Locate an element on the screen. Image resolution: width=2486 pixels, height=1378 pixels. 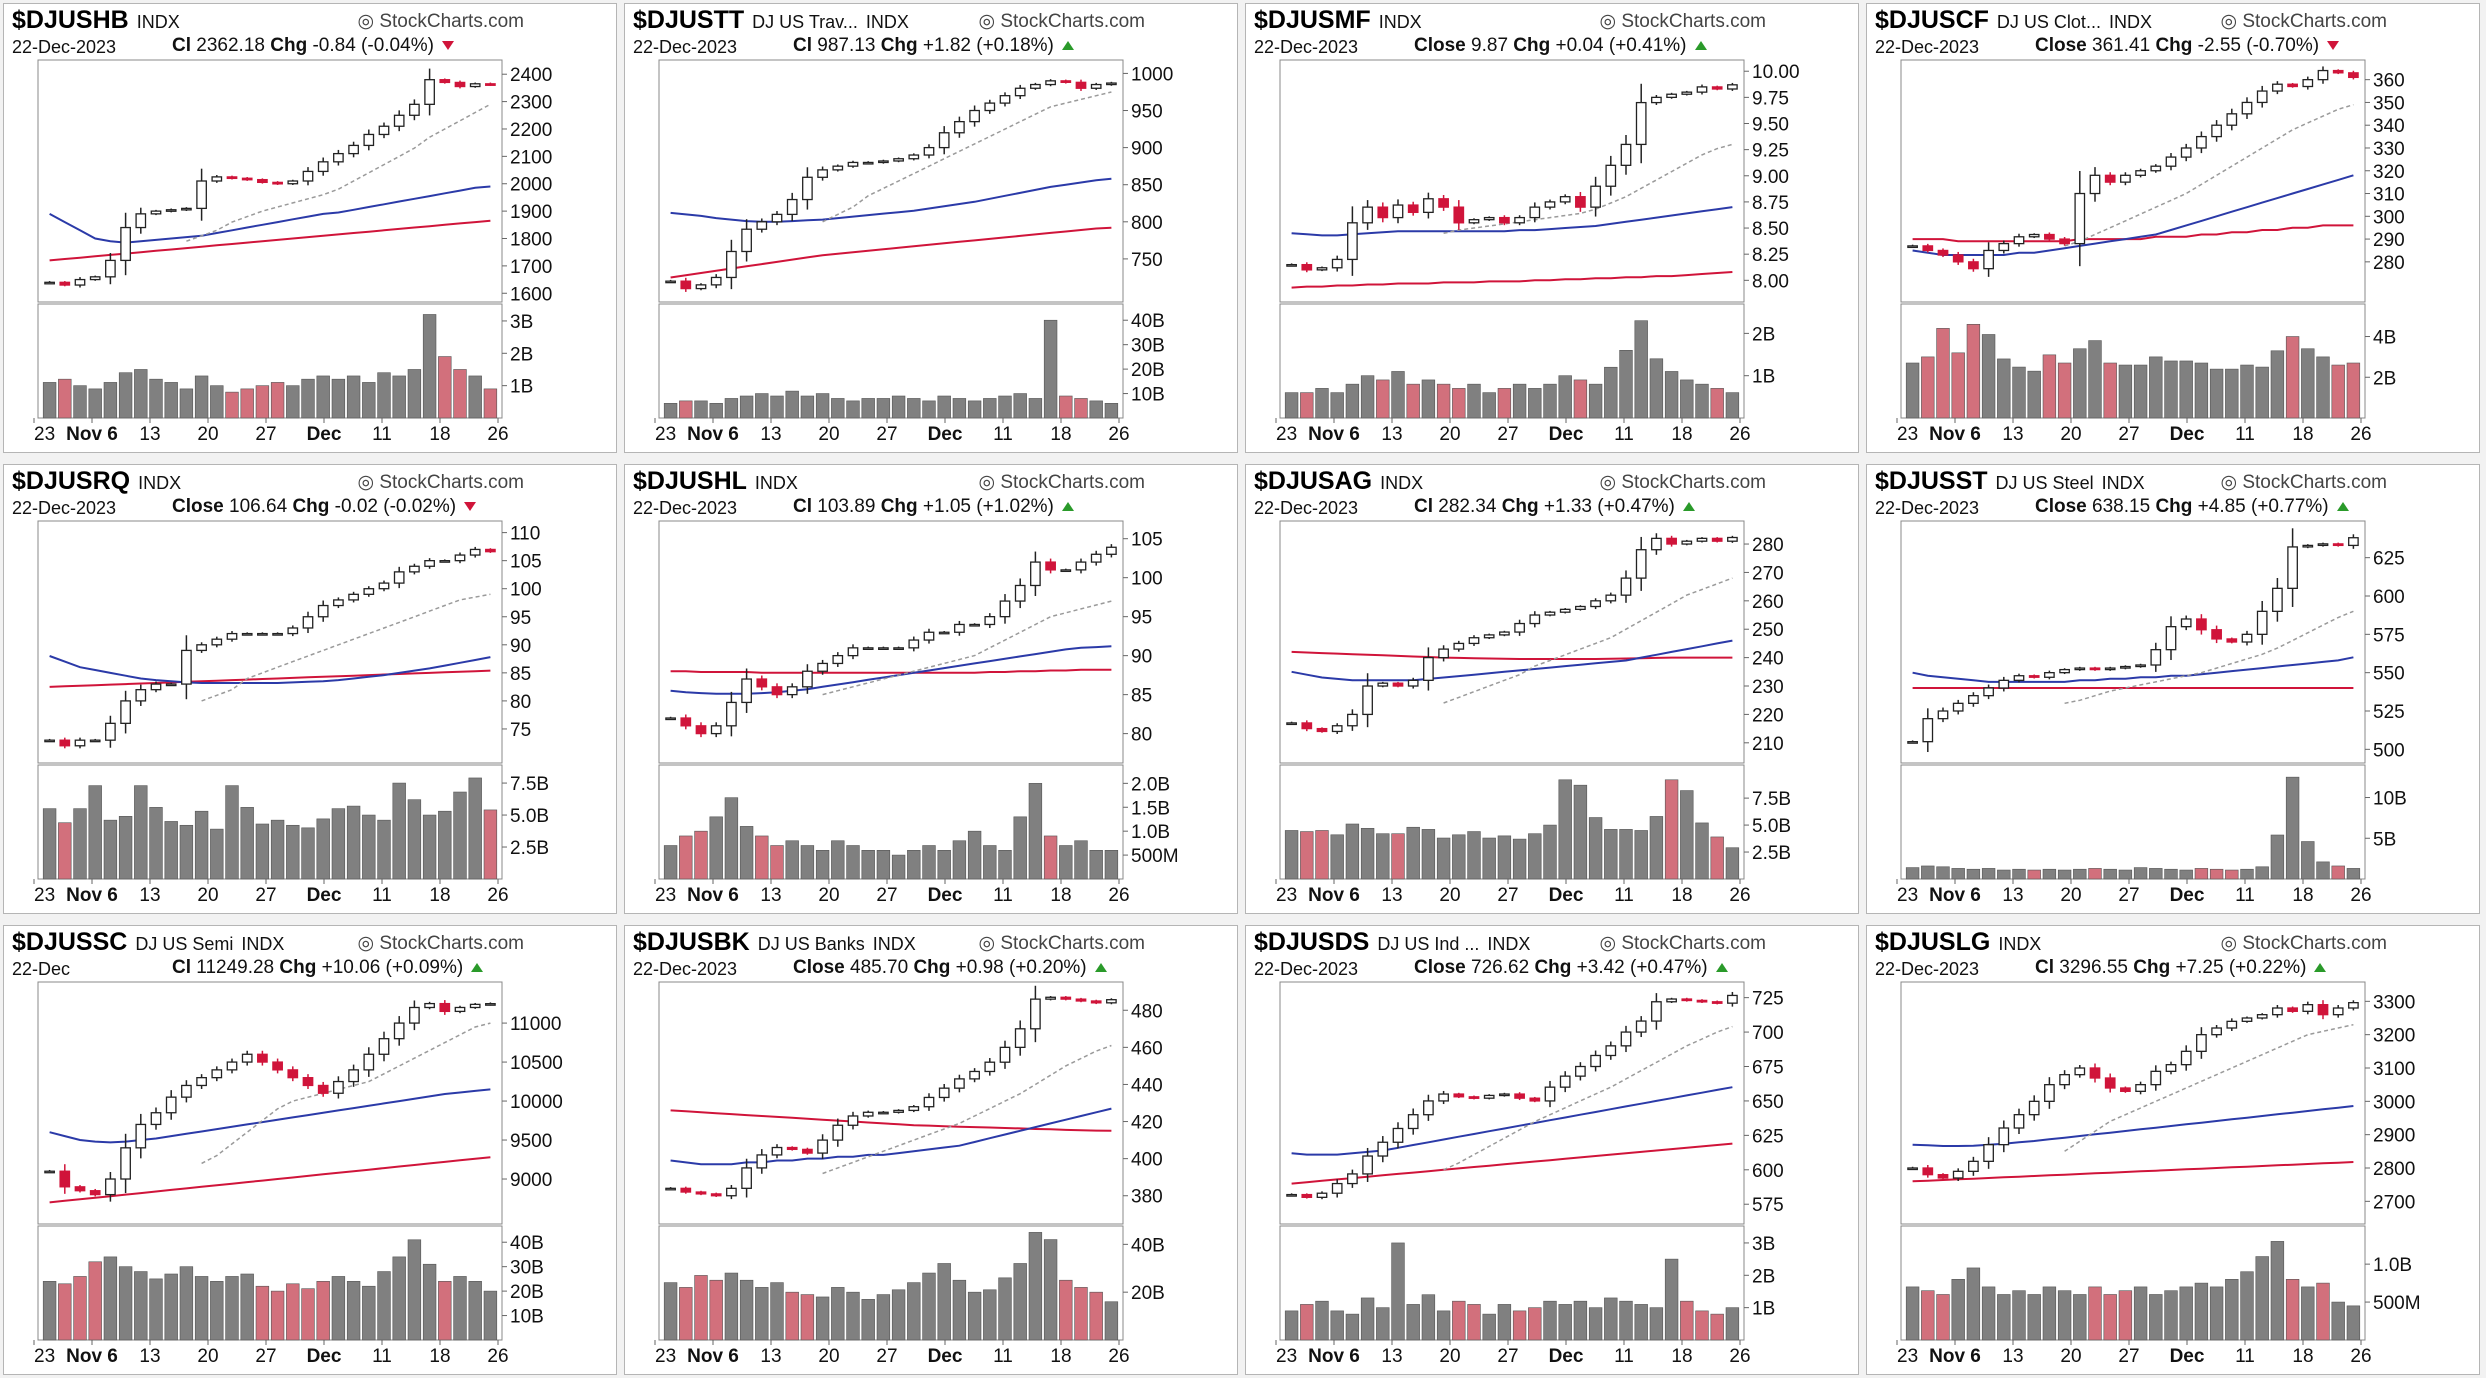
volume-tick-label: 5.0B is located at coordinates (1771, 826).